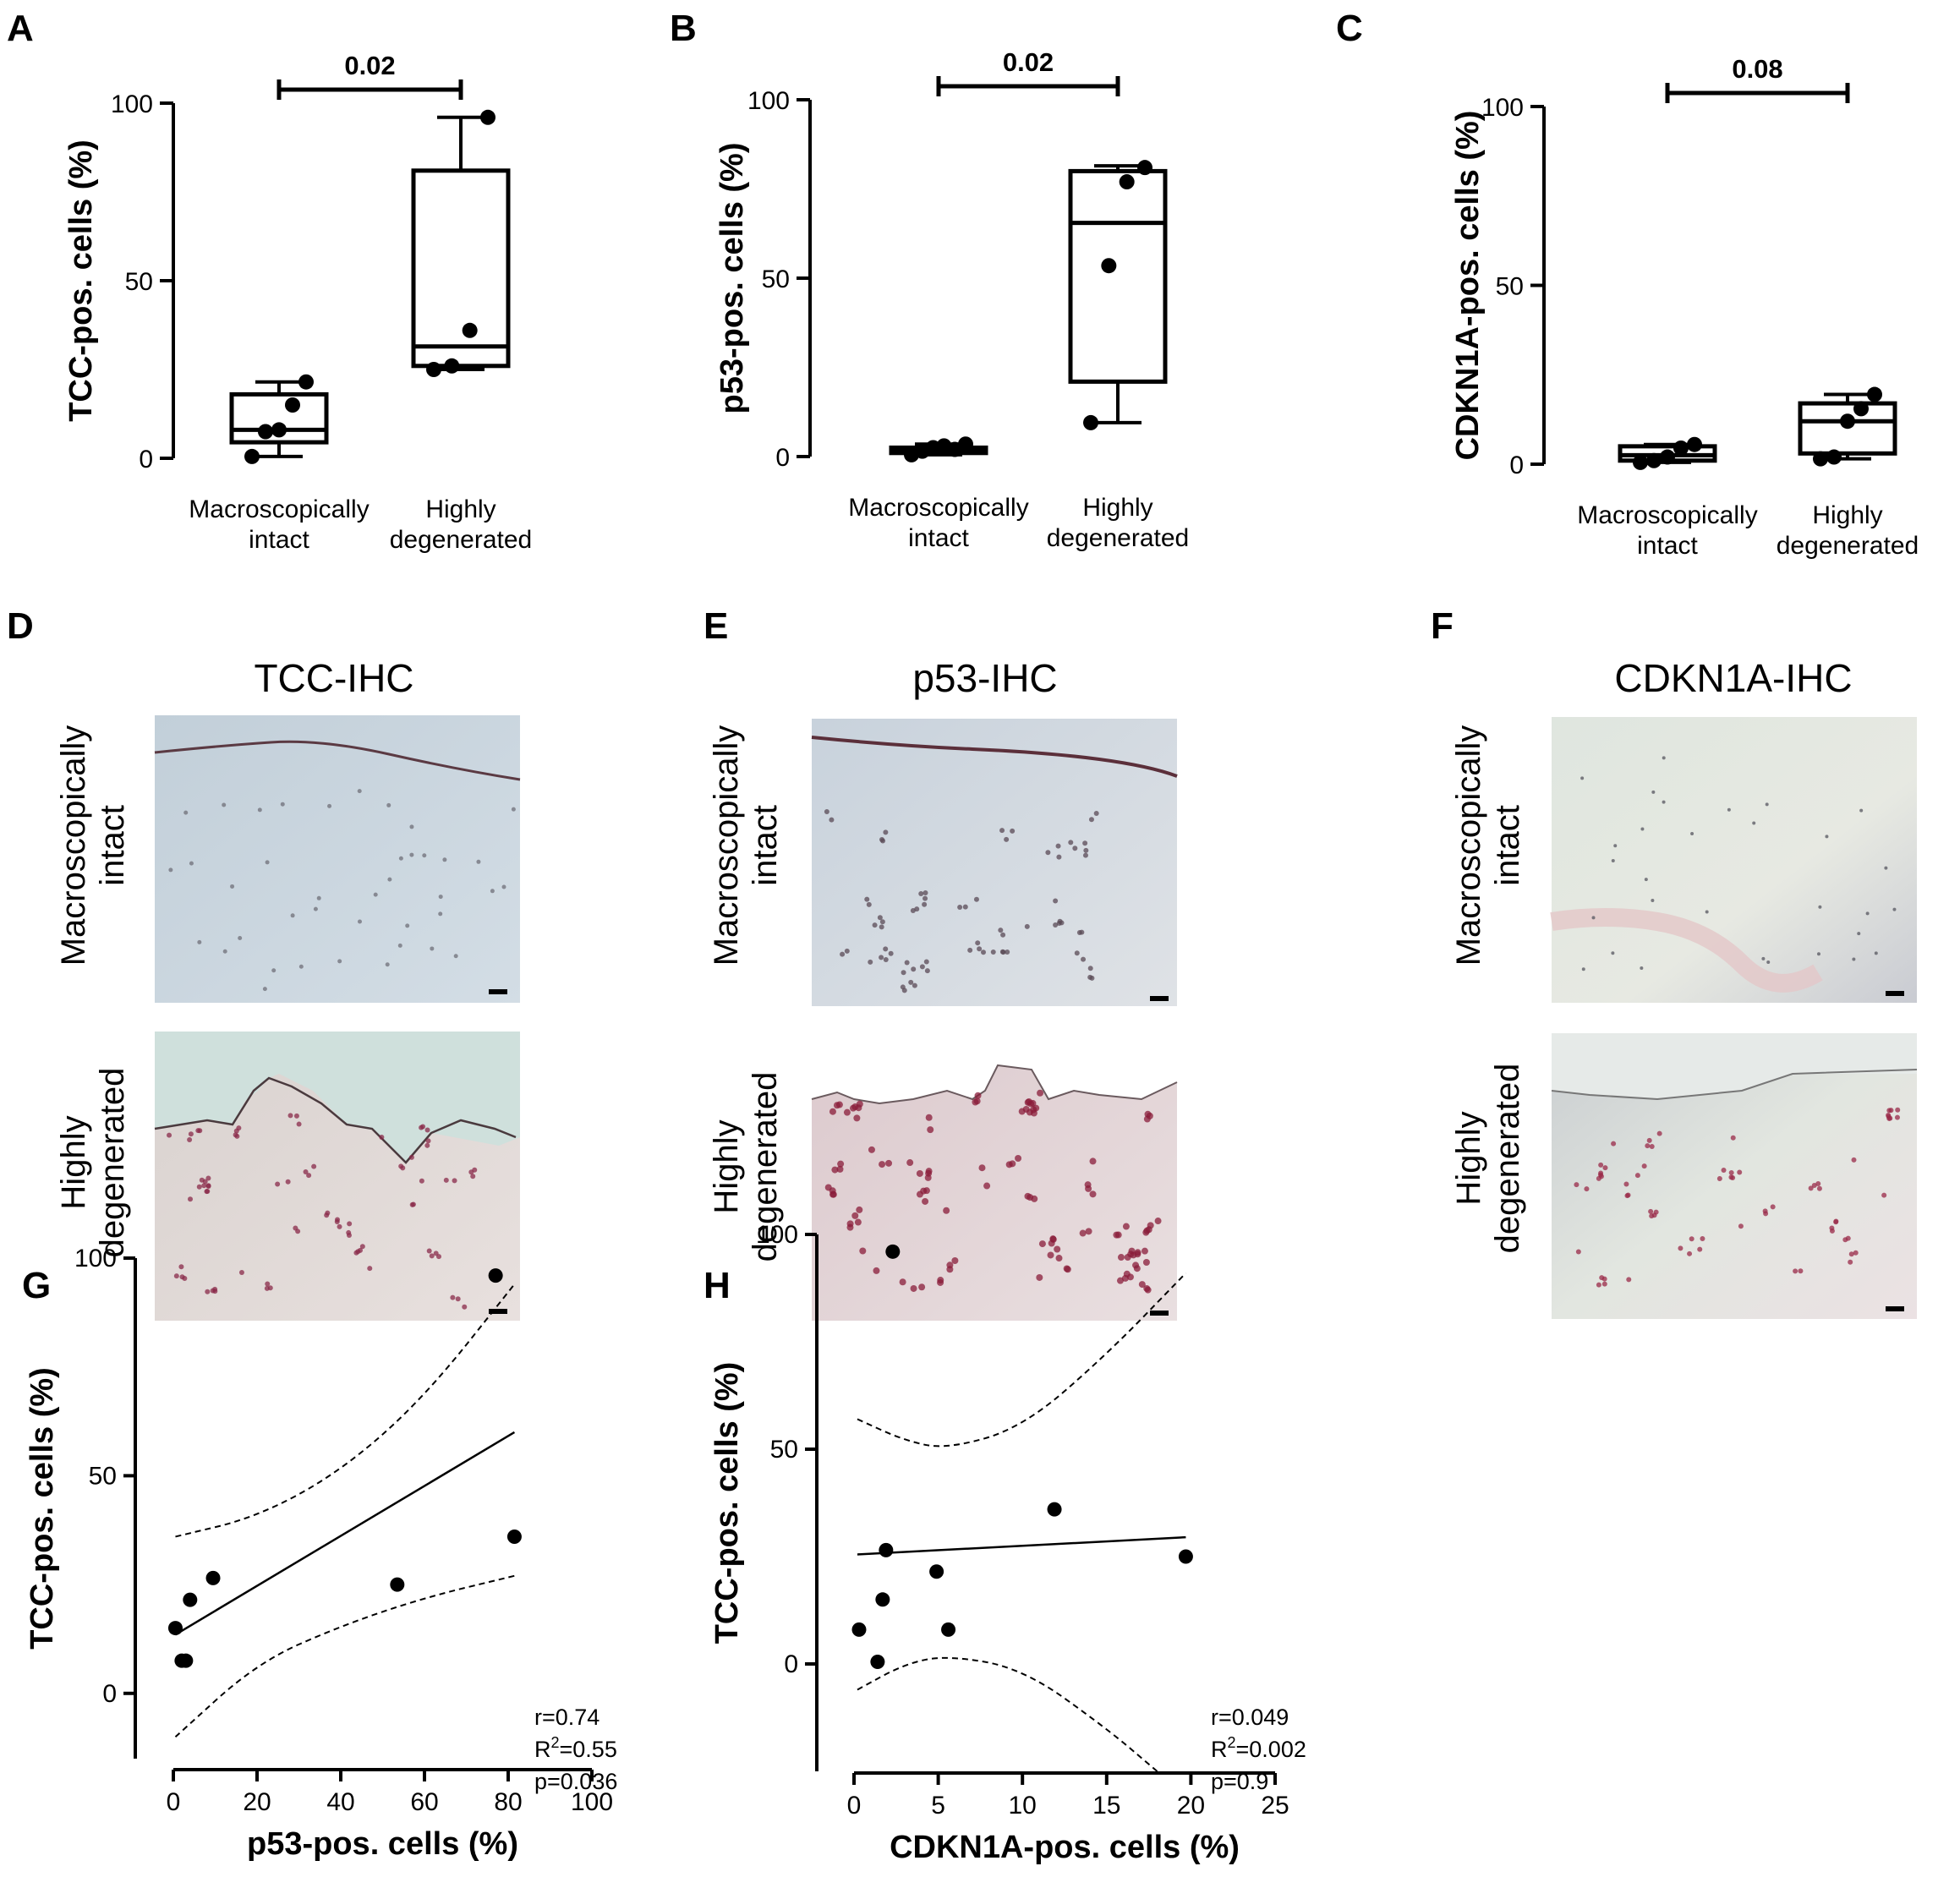  What do you see at coordinates (340, 1802) in the screenshot?
I see `x-tick-label: 40` at bounding box center [340, 1802].